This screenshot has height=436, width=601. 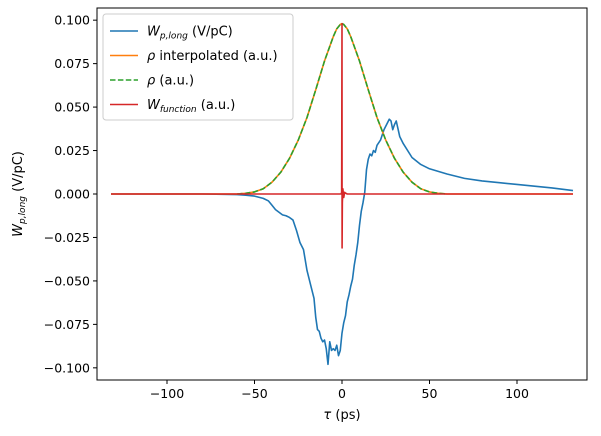 What do you see at coordinates (167, 393) in the screenshot?
I see `x-tick-label: −100` at bounding box center [167, 393].